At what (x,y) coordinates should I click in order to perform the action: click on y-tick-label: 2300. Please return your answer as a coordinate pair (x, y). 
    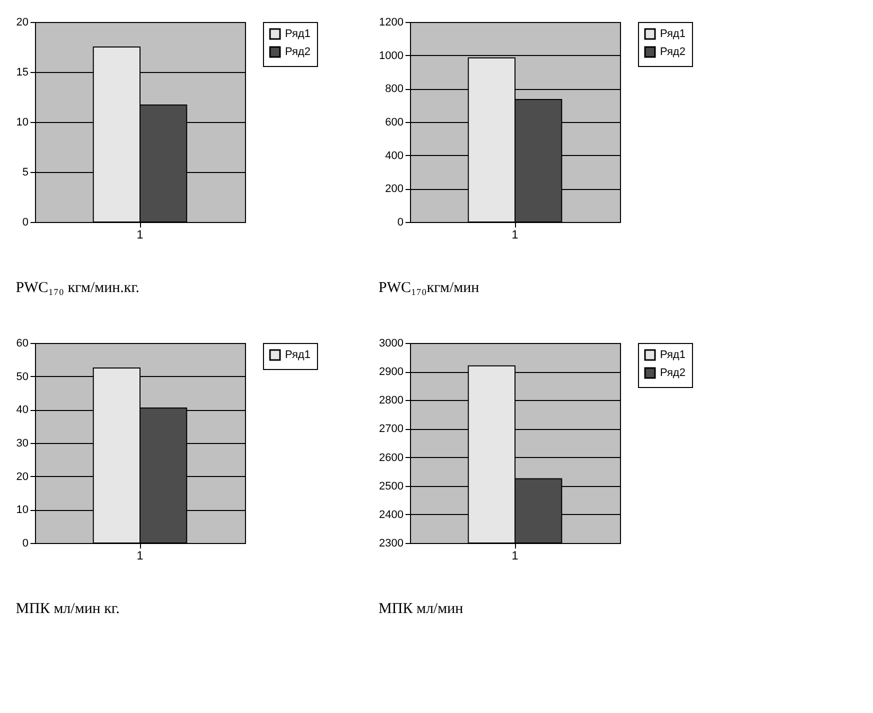
    Looking at the image, I should click on (391, 544).